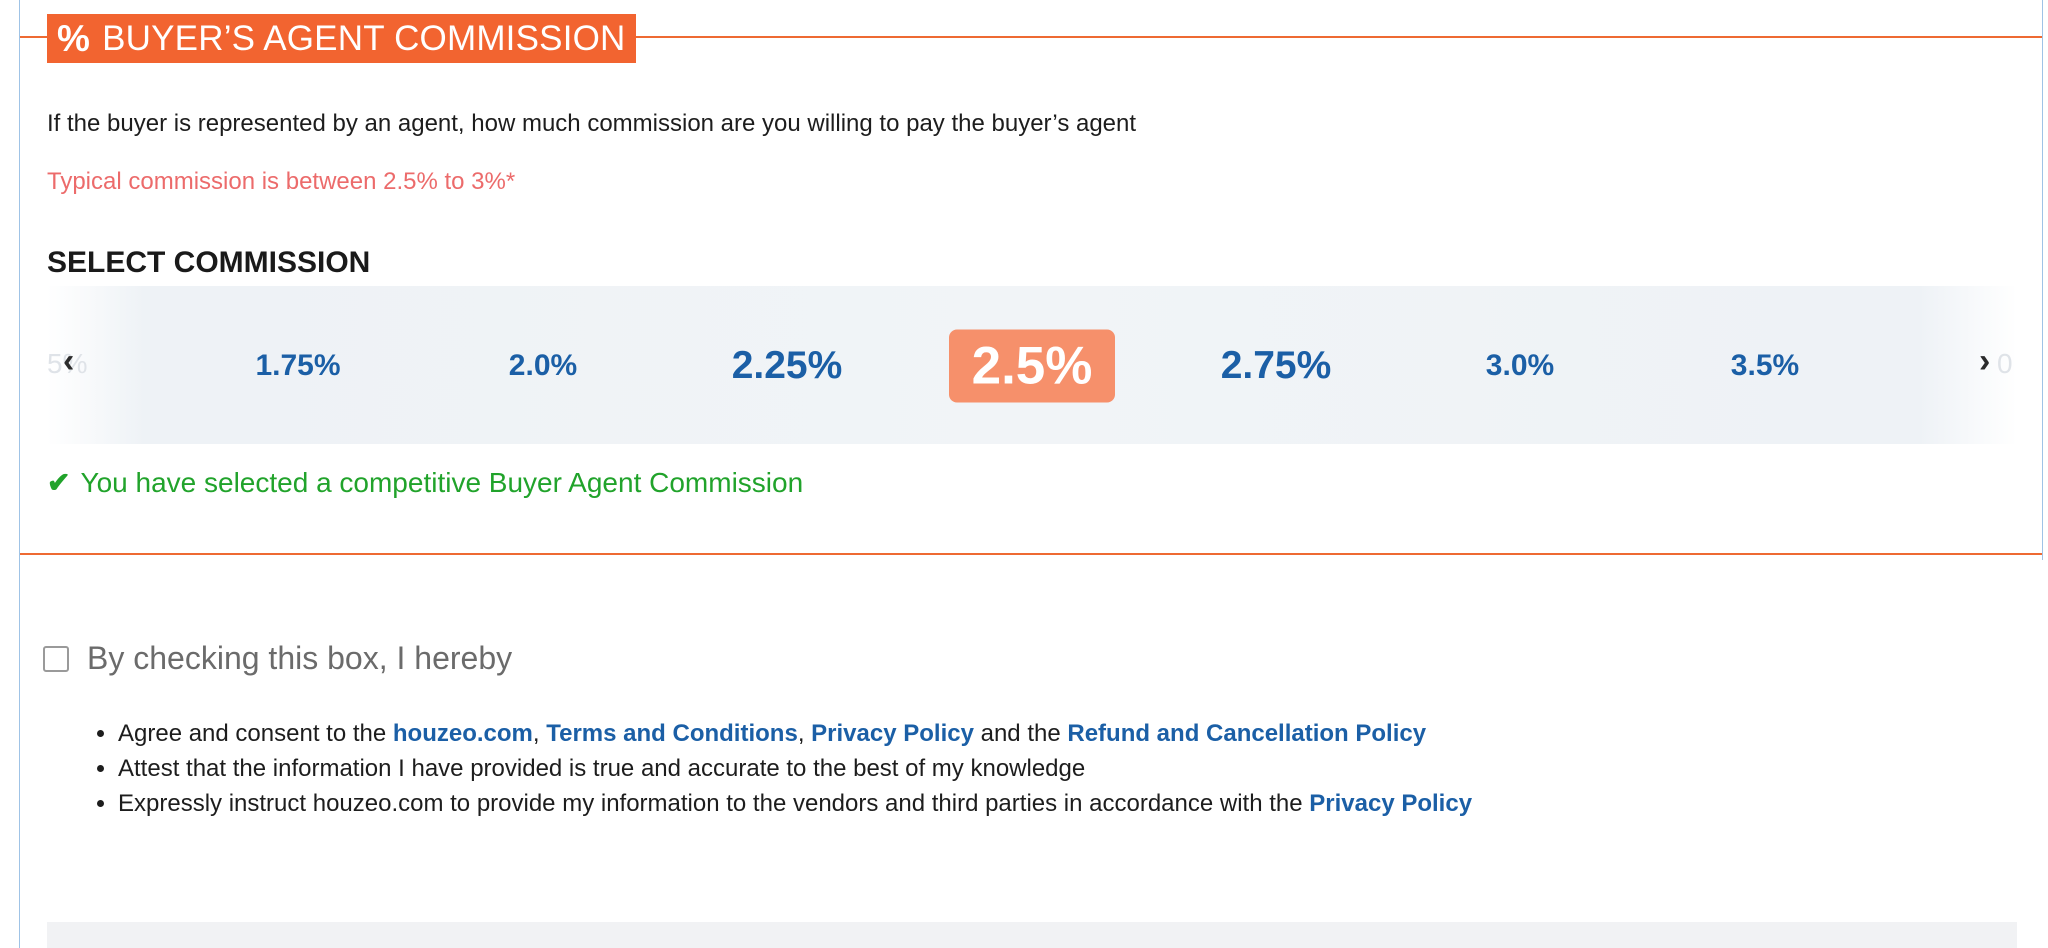  Describe the element at coordinates (74, 38) in the screenshot. I see `percent-icon: %` at that location.